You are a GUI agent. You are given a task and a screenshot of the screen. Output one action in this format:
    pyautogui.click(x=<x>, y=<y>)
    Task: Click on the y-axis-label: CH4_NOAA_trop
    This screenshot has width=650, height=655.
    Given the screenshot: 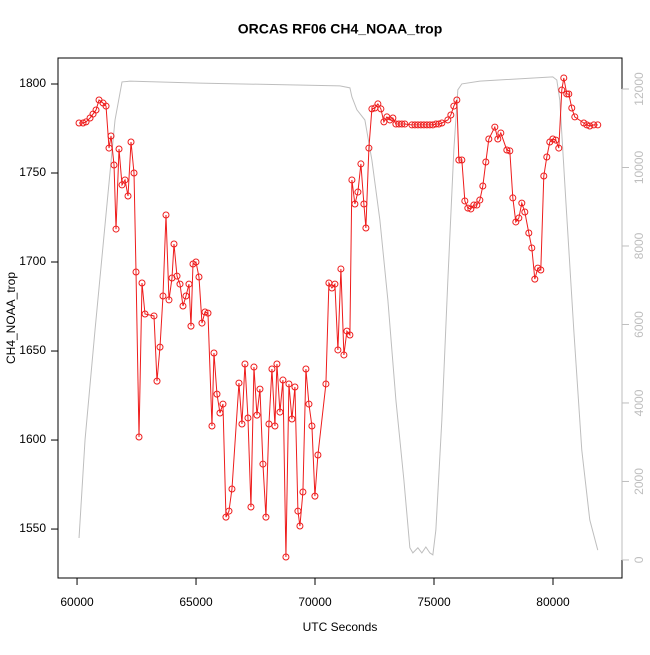 What is the action you would take?
    pyautogui.click(x=11, y=318)
    